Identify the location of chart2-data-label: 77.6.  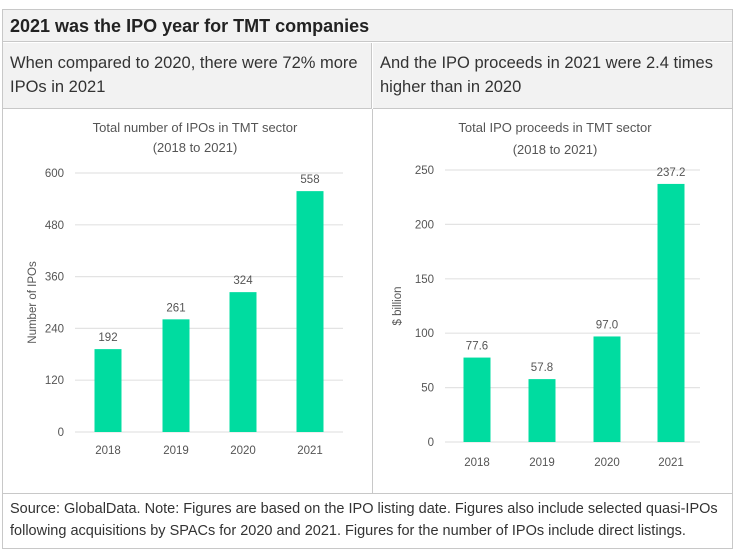
(477, 347).